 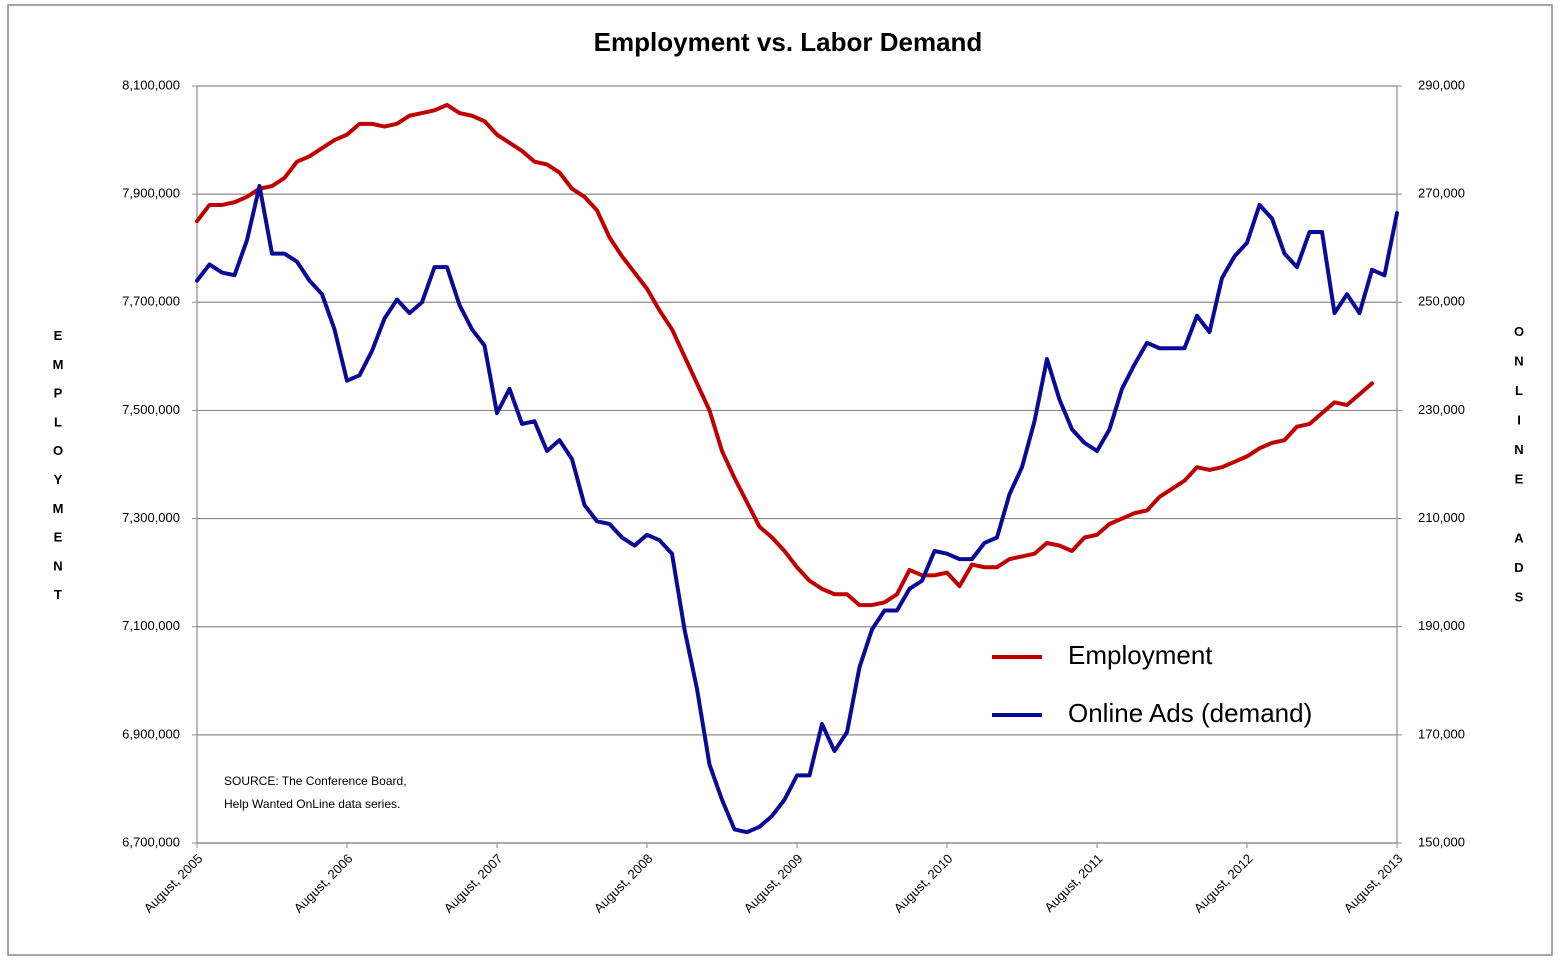 I want to click on y-tick-label: 7,700,000, so click(x=151, y=301).